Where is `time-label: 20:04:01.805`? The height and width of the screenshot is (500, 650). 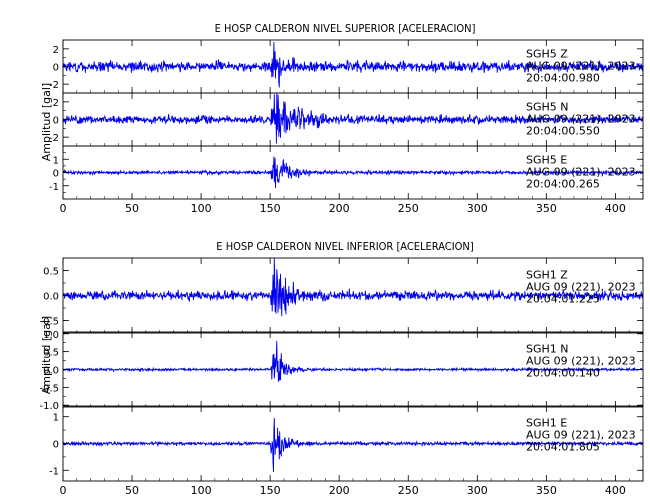
time-label: 20:04:01.805 is located at coordinates (563, 447).